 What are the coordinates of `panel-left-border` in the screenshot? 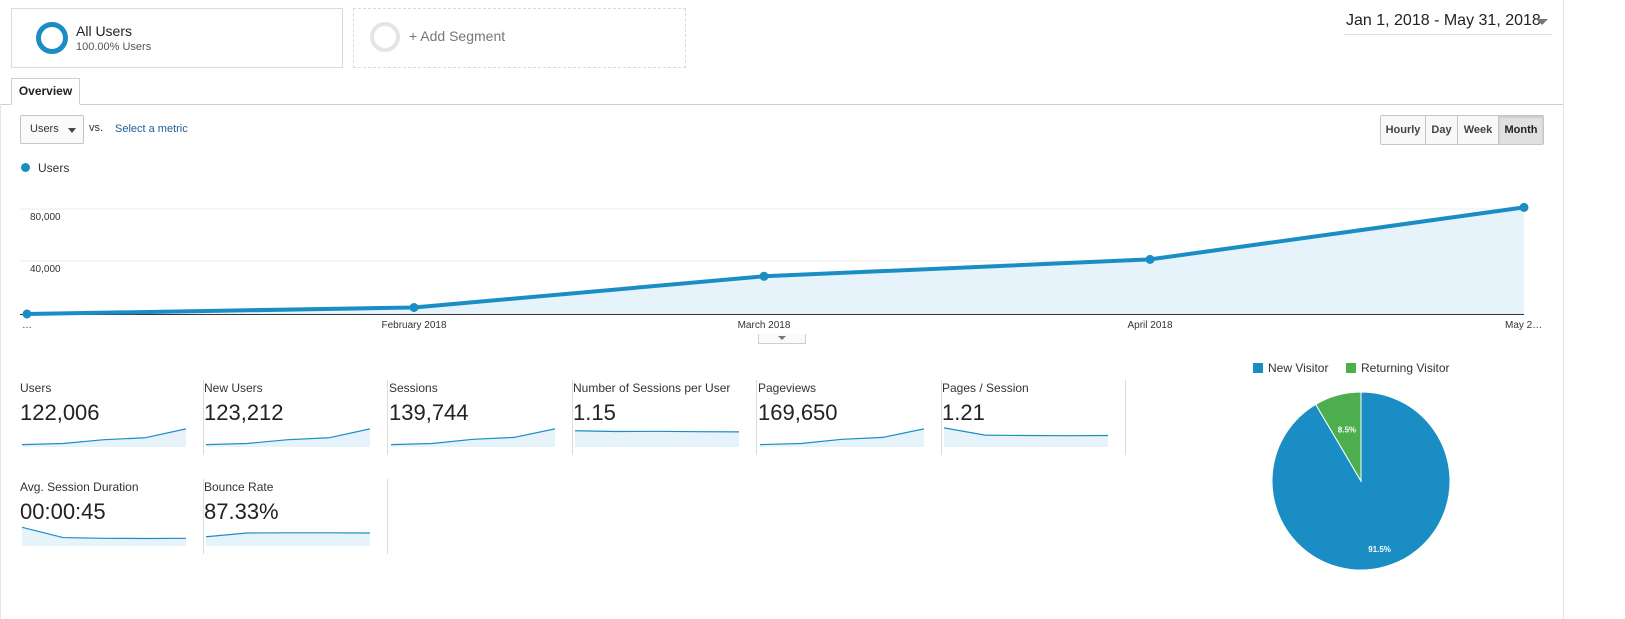 It's located at (0, 361).